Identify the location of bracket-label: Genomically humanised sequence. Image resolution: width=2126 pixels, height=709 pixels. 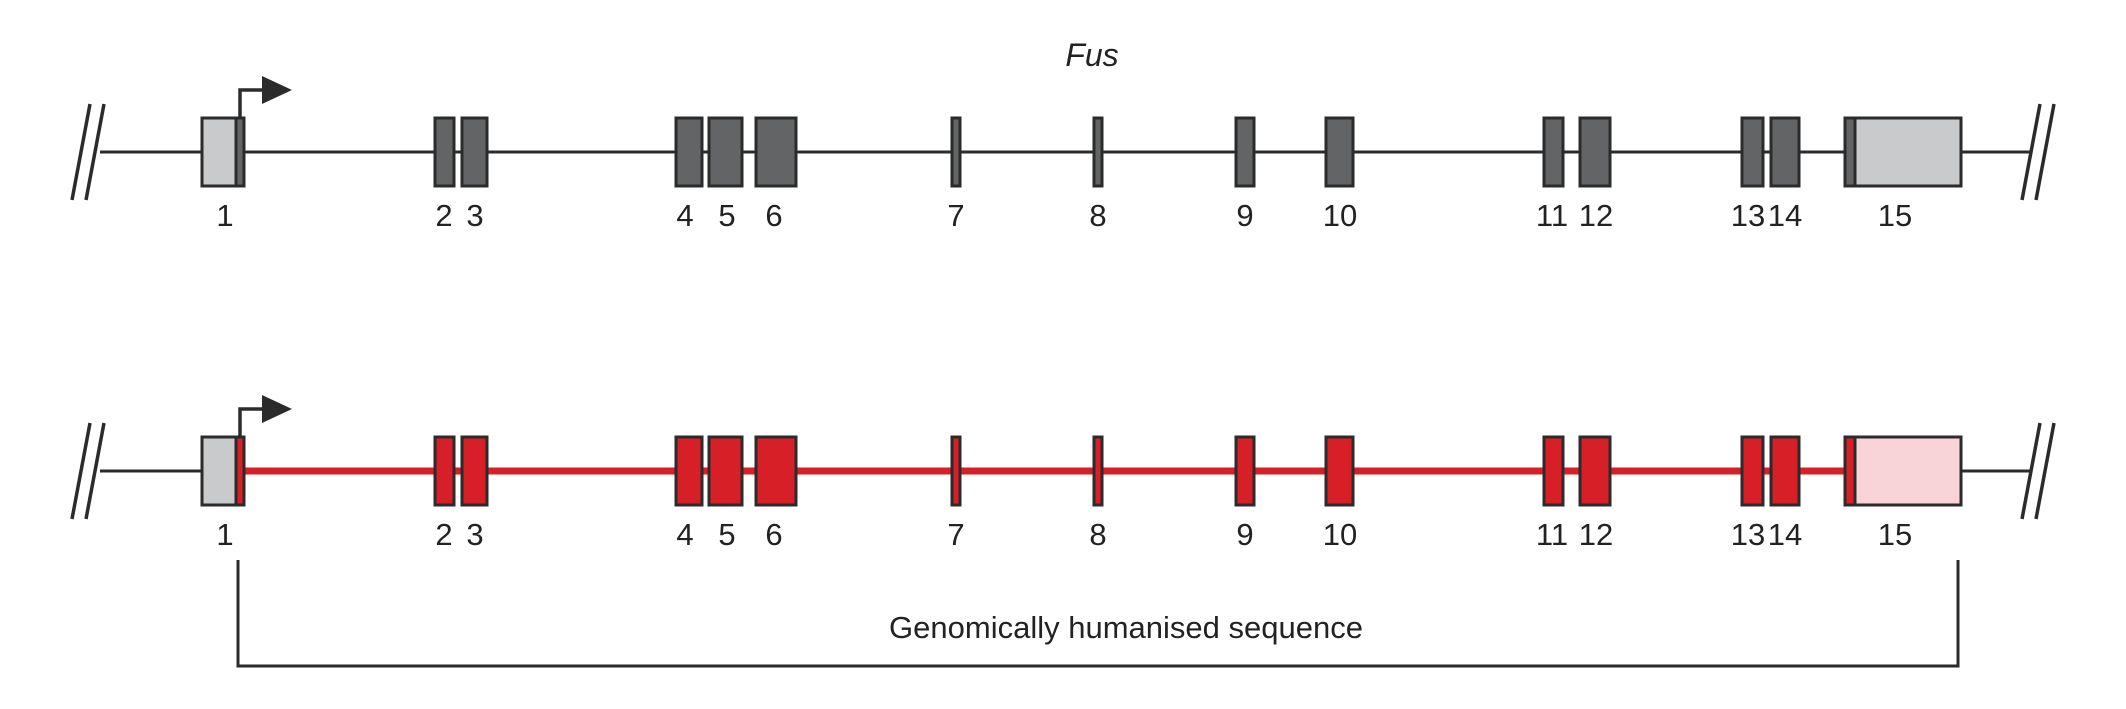
(1126, 627).